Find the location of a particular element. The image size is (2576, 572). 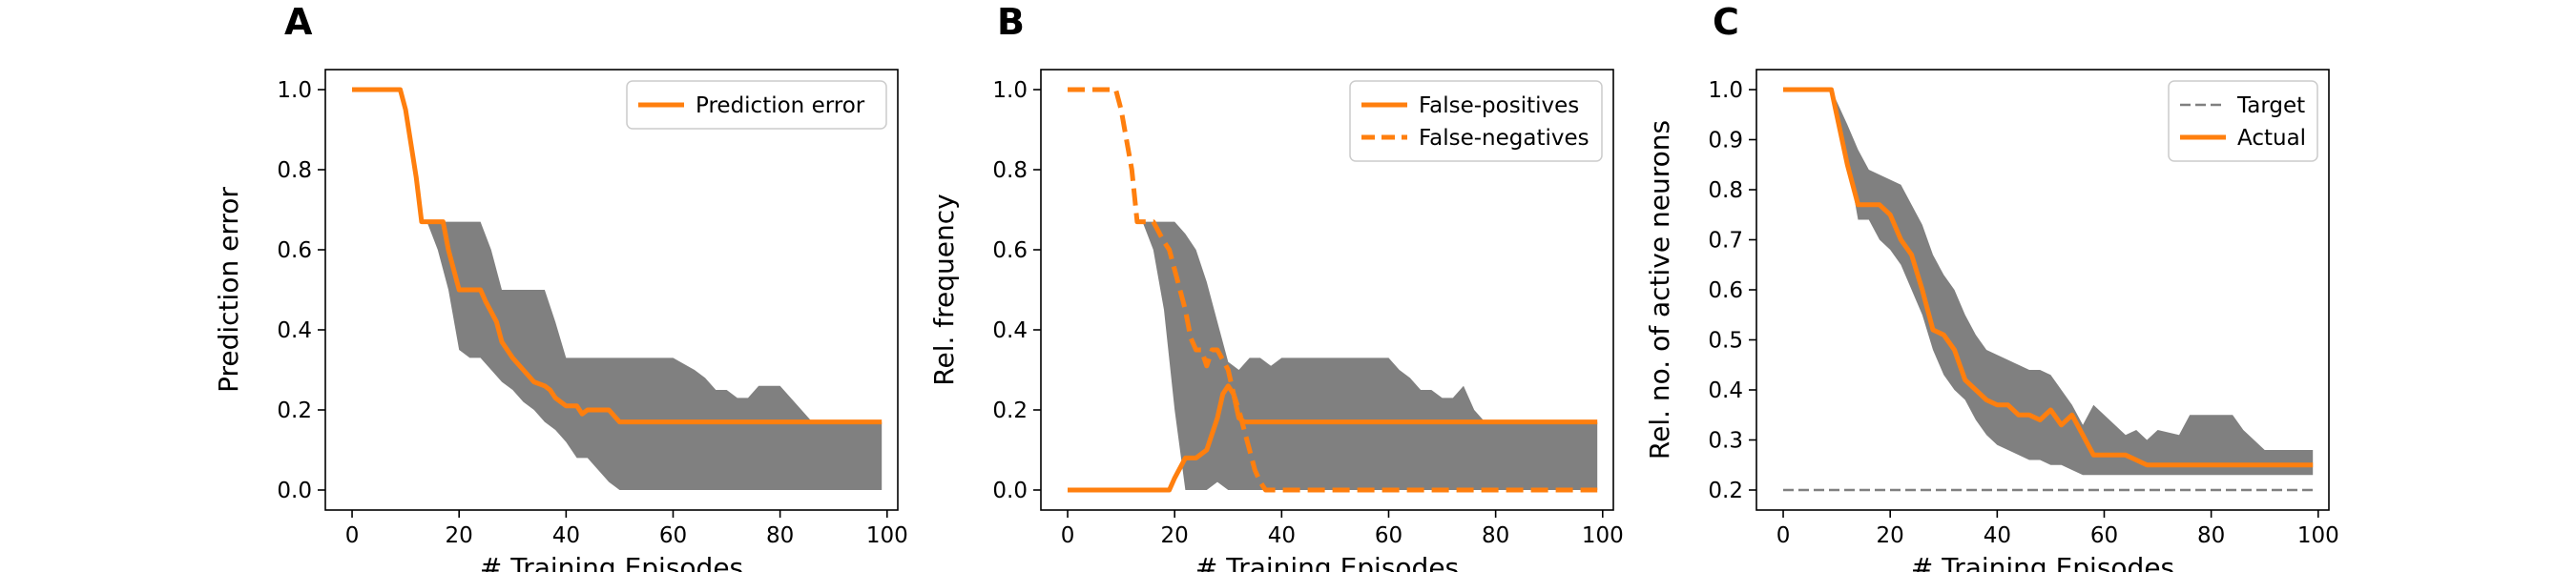

legend-entry: False-positives is located at coordinates (1499, 105).